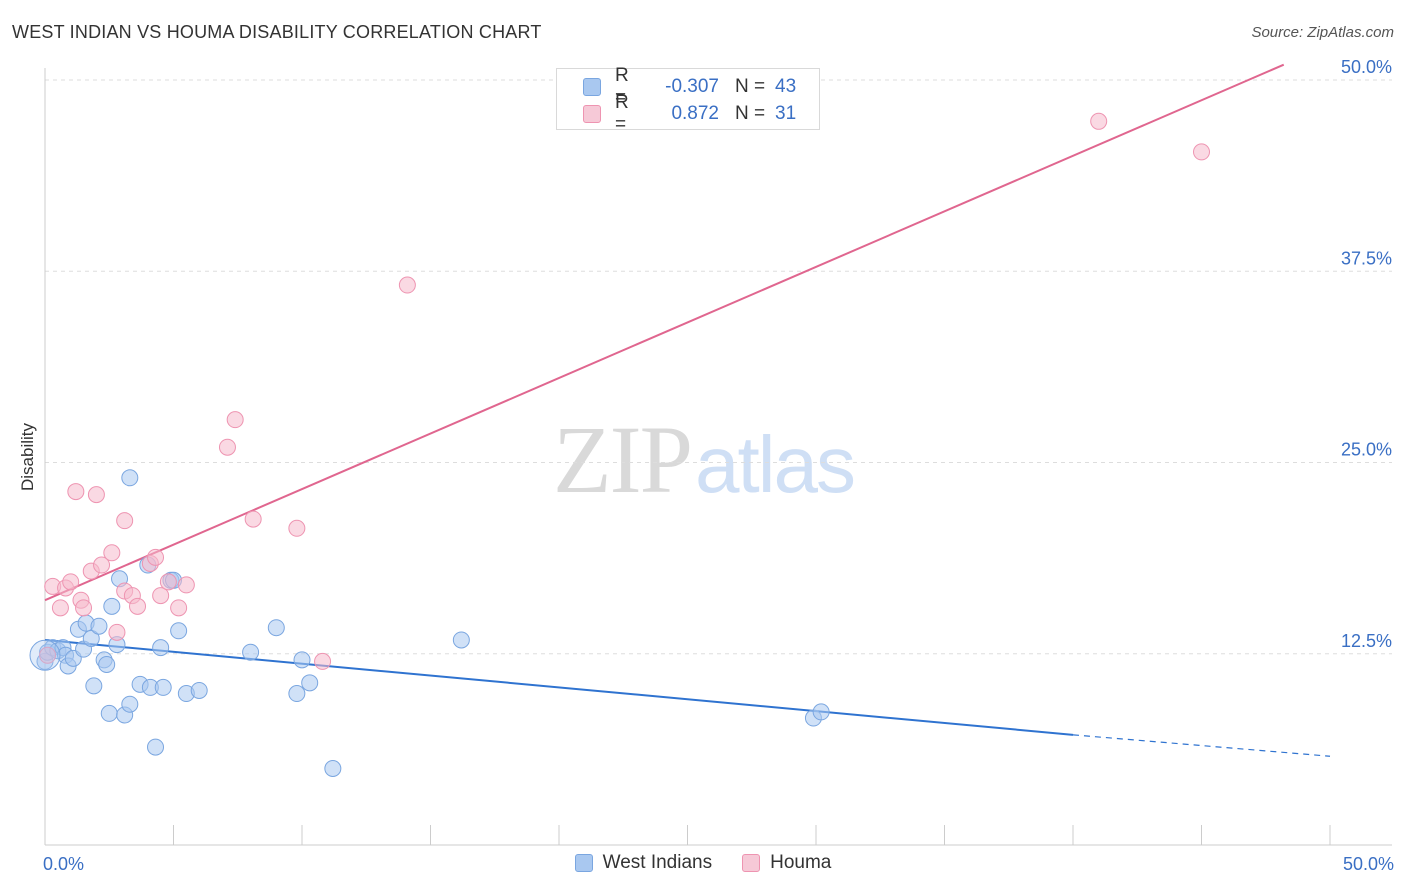 This screenshot has height=892, width=1406. I want to click on source-label: Source: ZipAtlas.com, so click(1322, 32).